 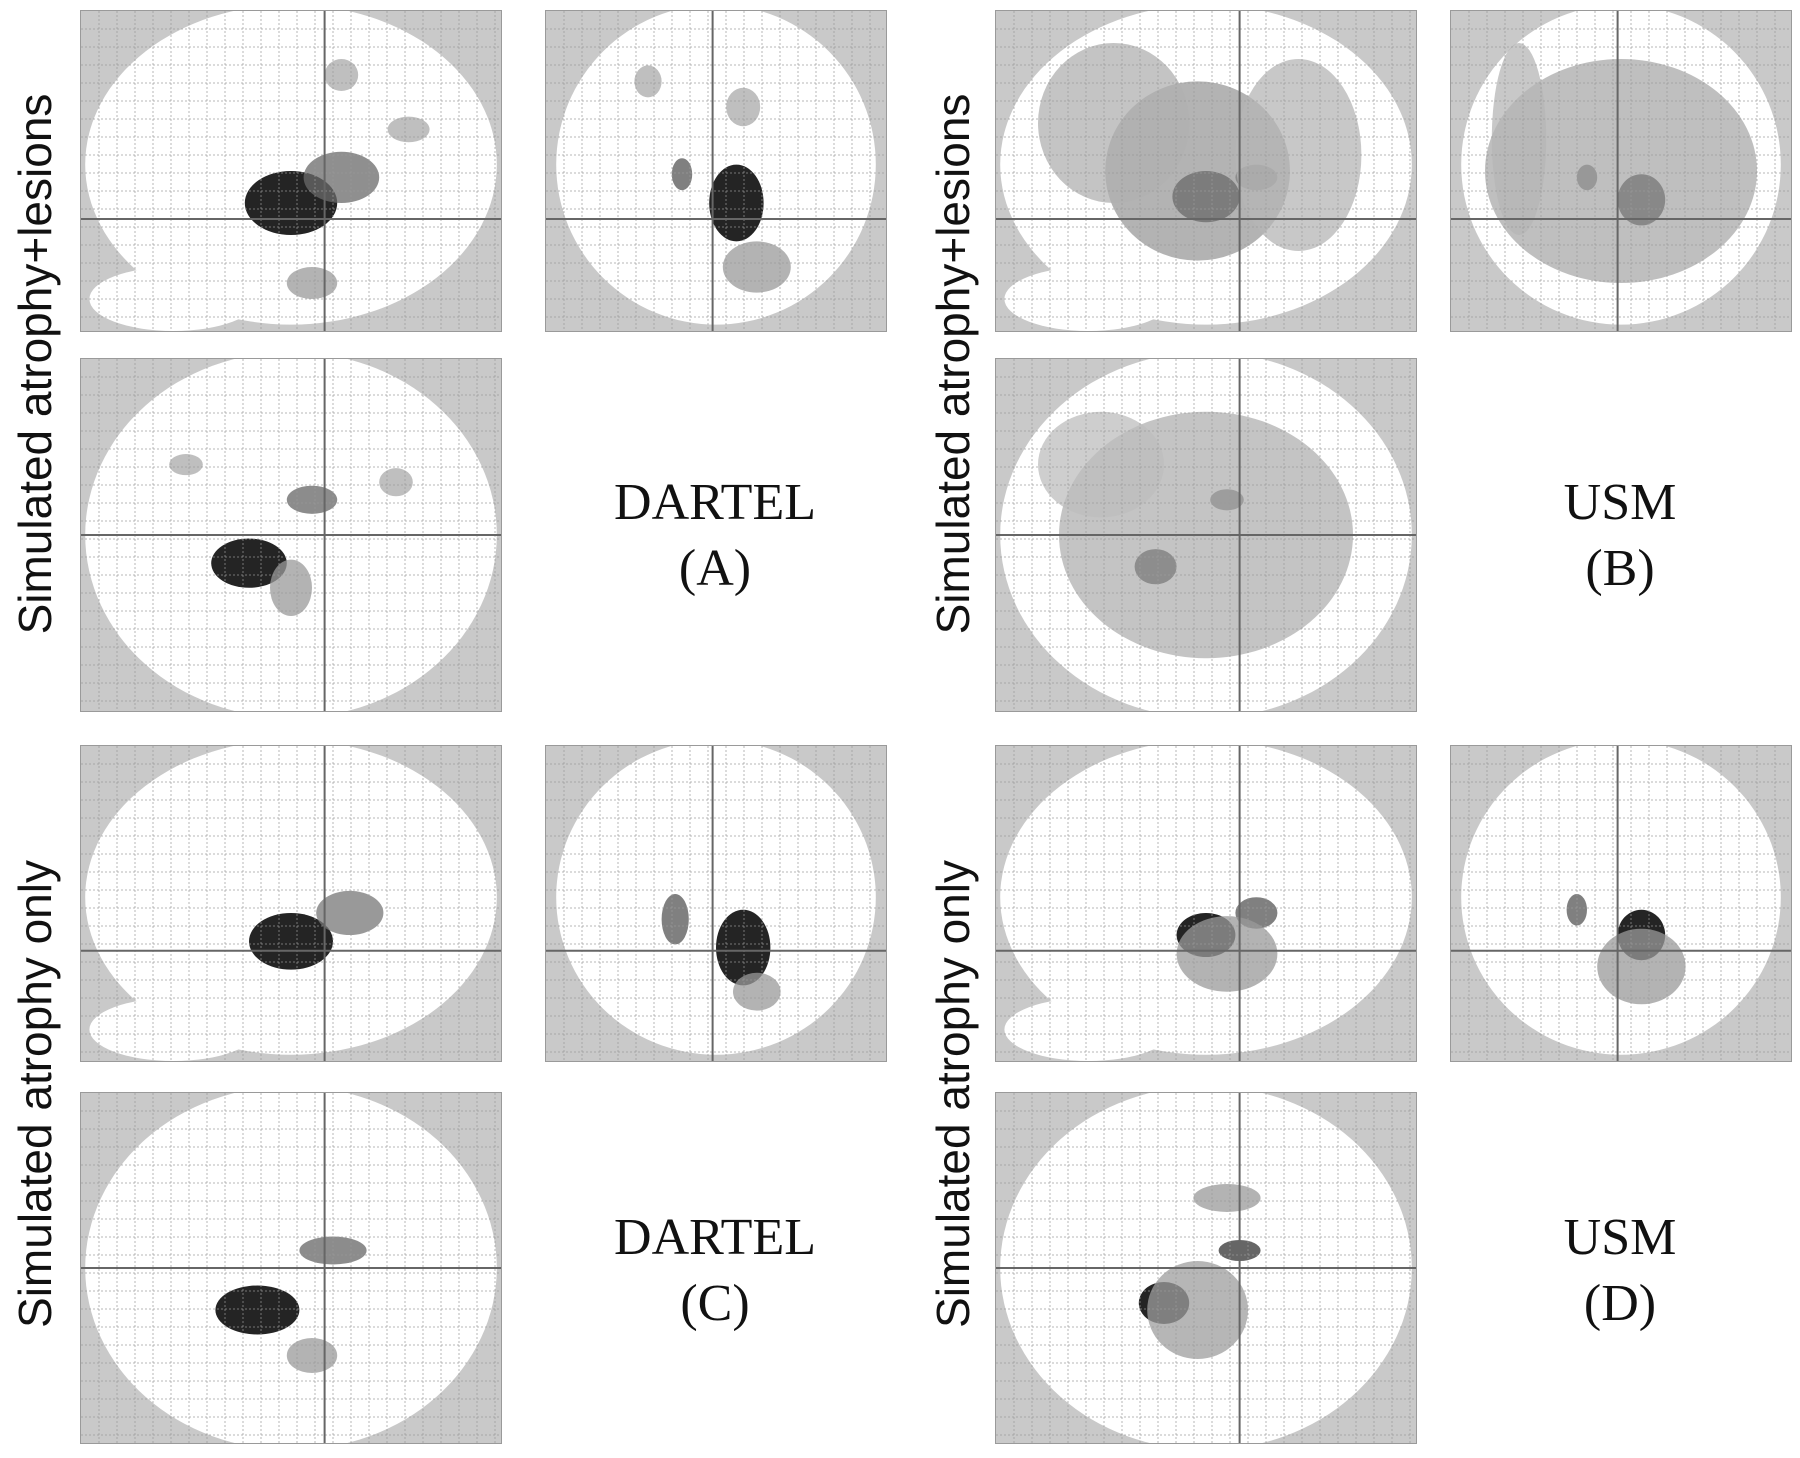 What do you see at coordinates (1620, 1303) in the screenshot?
I see `panel-letter: (D)` at bounding box center [1620, 1303].